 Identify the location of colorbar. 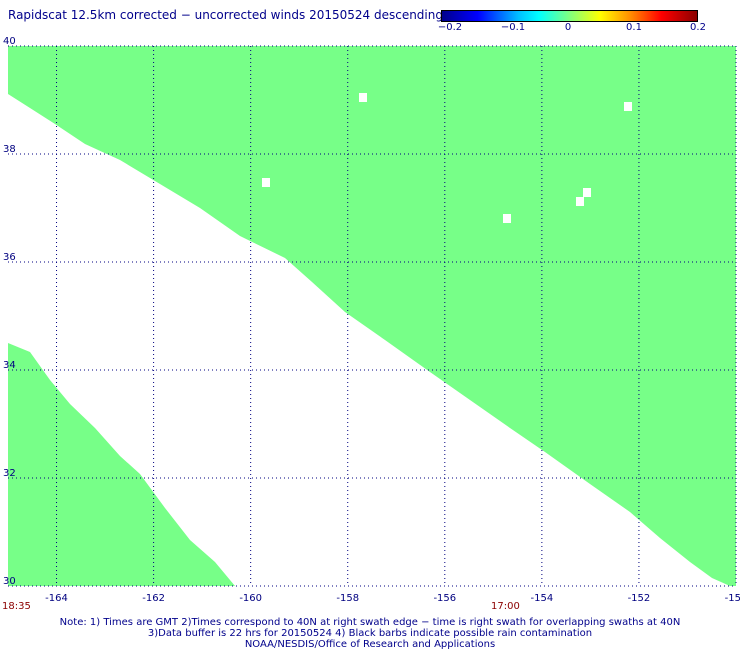
(569, 16).